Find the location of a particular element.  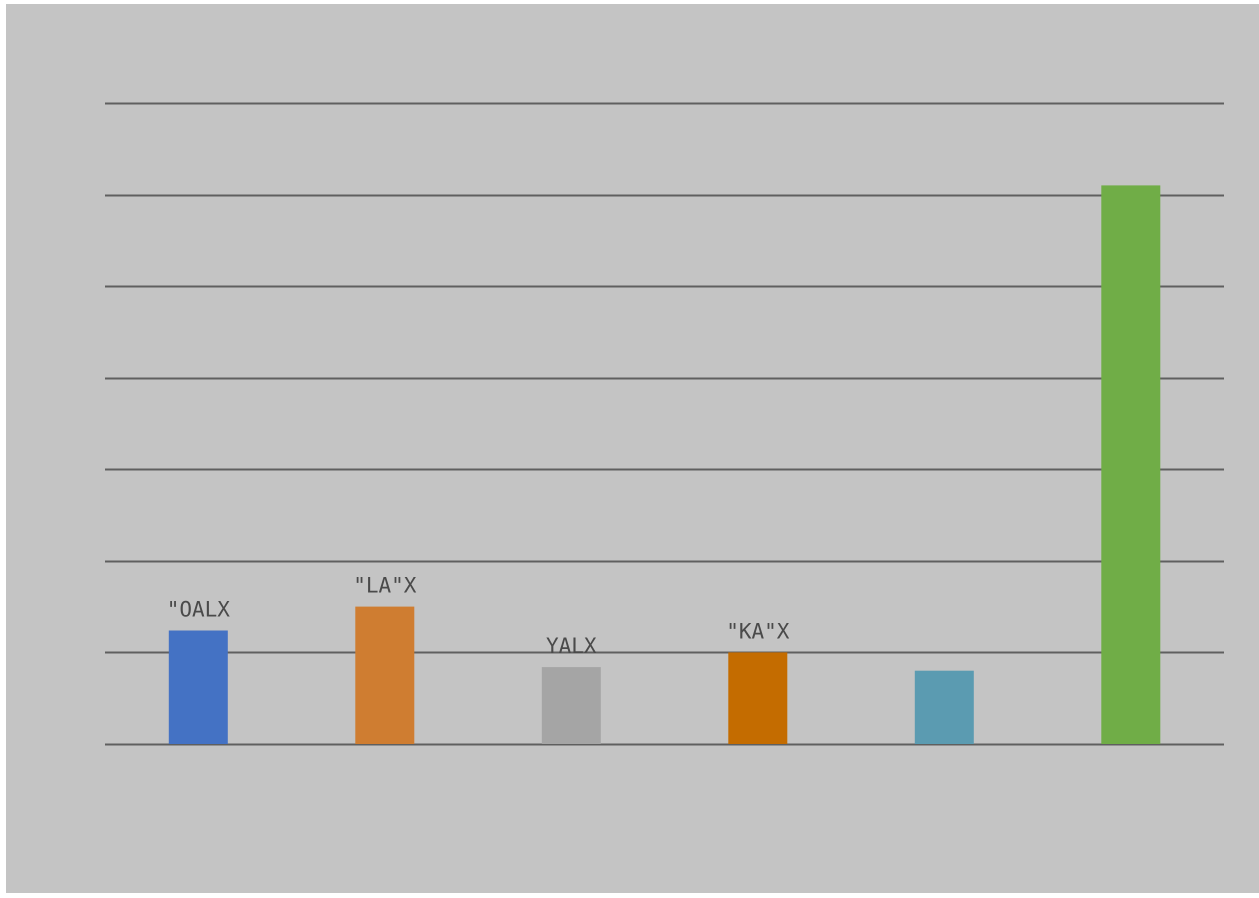

data-label-bar-3: YALX is located at coordinates (571, 646).